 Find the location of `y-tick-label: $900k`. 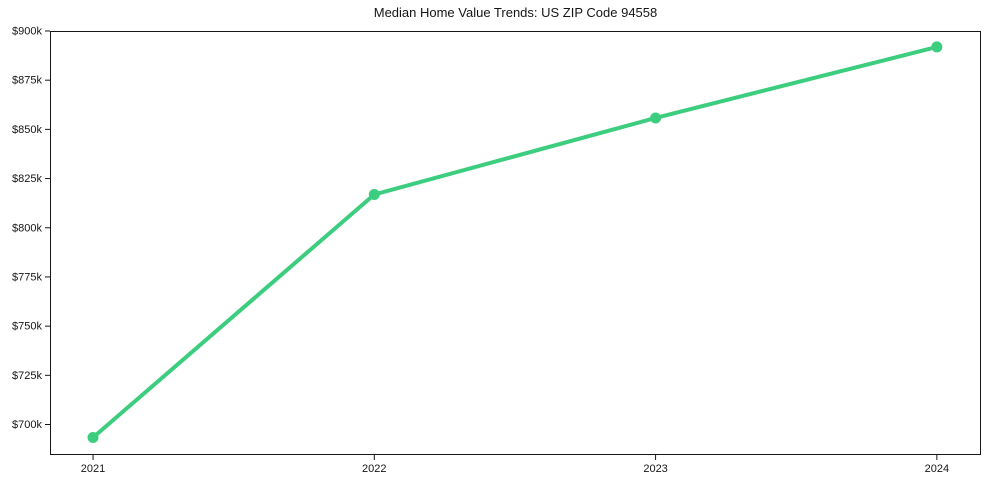

y-tick-label: $900k is located at coordinates (27, 32).